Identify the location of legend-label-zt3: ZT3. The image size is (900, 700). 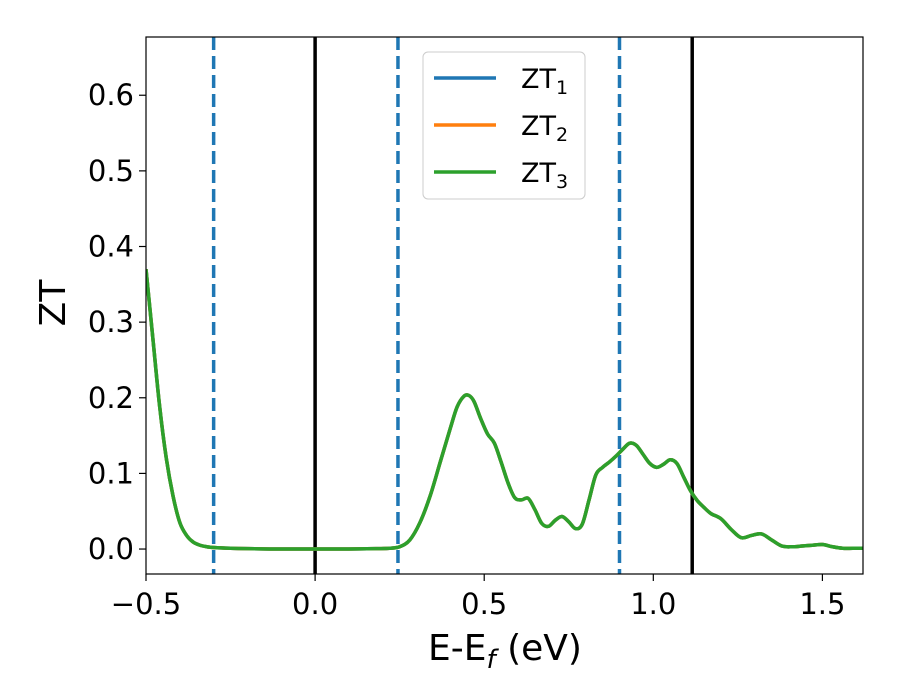
(544, 175).